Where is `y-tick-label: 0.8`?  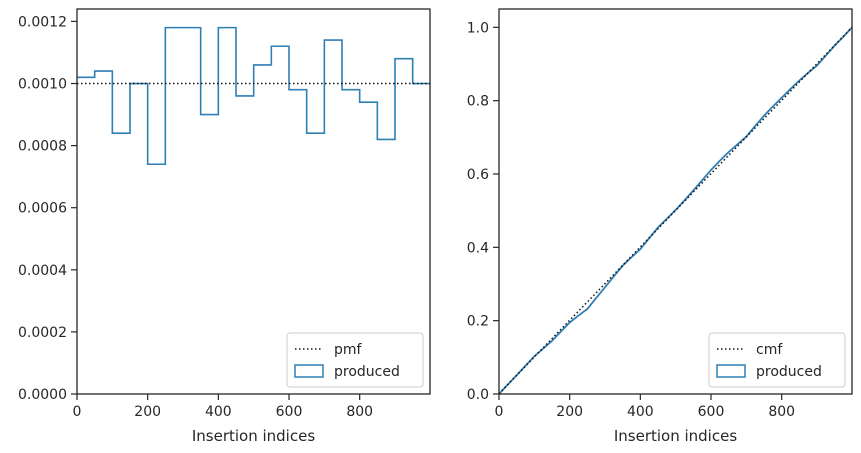 y-tick-label: 0.8 is located at coordinates (478, 102).